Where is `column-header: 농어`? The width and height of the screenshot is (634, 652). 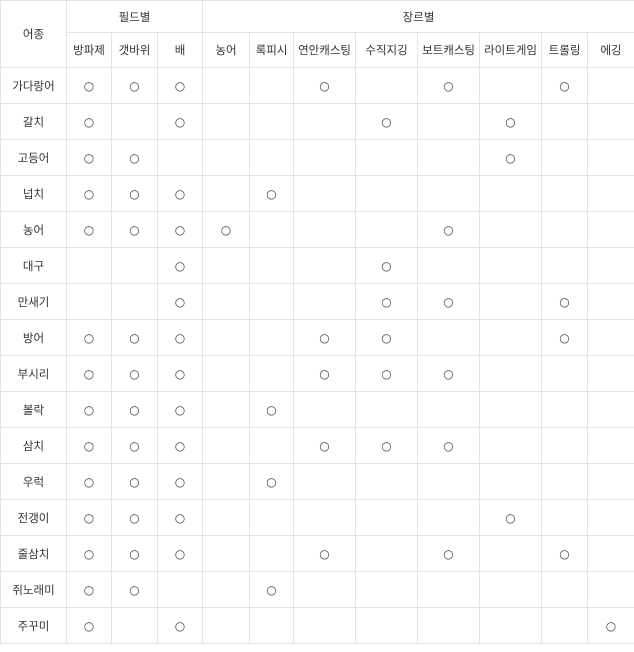
column-header: 농어 is located at coordinates (226, 50).